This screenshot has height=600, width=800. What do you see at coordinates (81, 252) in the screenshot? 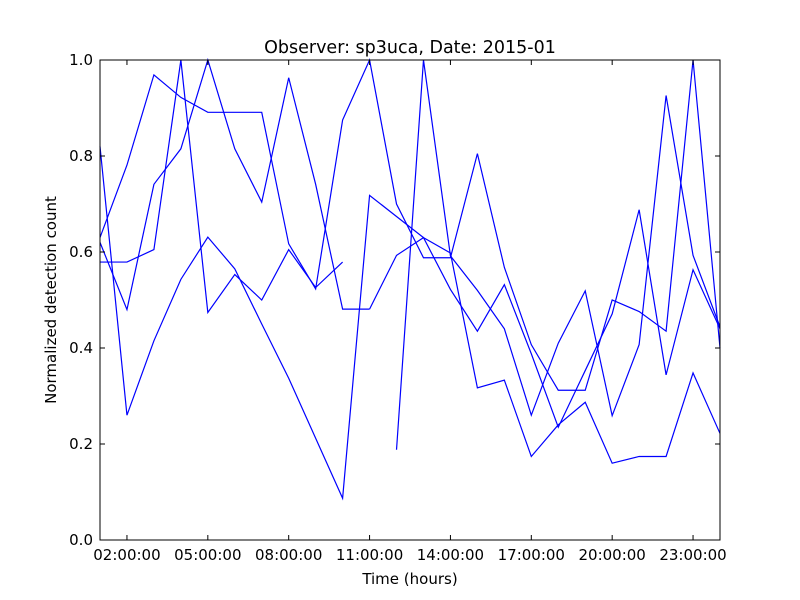
I see `y-tick-label: 0.6` at bounding box center [81, 252].